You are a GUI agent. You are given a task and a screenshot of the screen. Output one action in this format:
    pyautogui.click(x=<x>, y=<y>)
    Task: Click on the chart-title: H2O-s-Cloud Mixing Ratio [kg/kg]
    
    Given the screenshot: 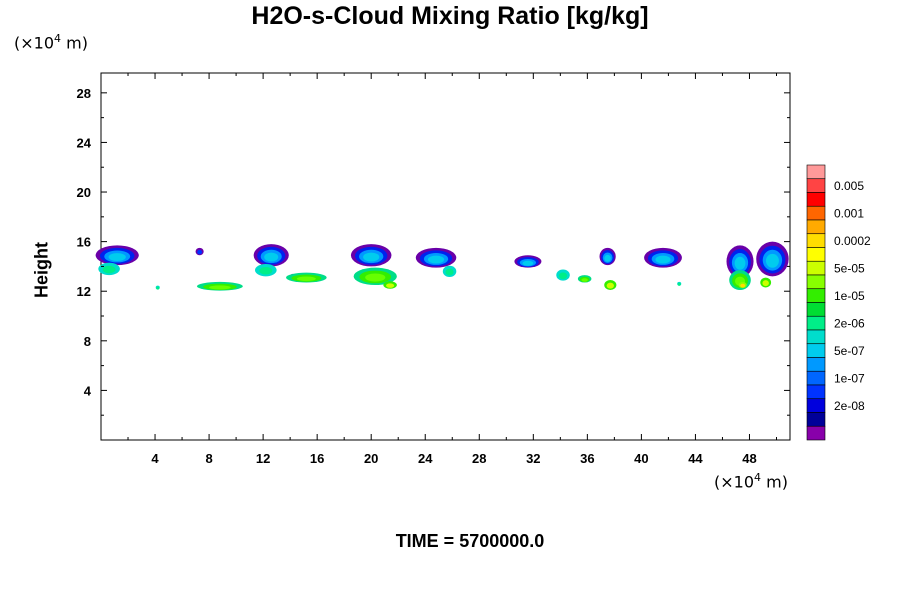 What is the action you would take?
    pyautogui.click(x=450, y=16)
    